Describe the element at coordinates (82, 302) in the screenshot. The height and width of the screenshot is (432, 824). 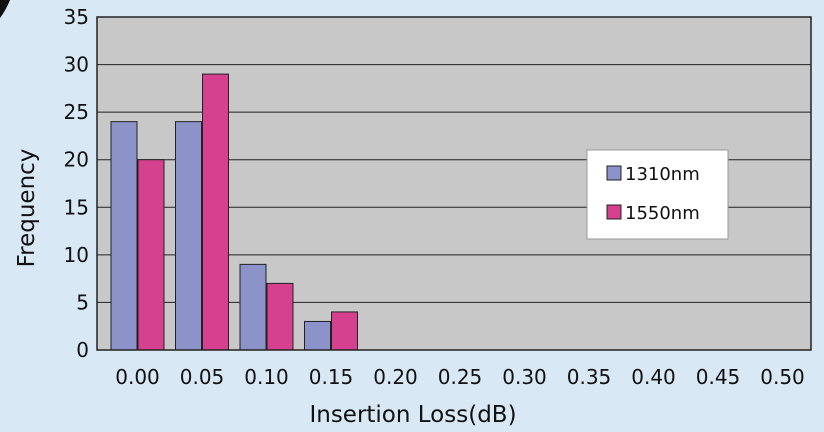
I see `y-tick-label: 5` at that location.